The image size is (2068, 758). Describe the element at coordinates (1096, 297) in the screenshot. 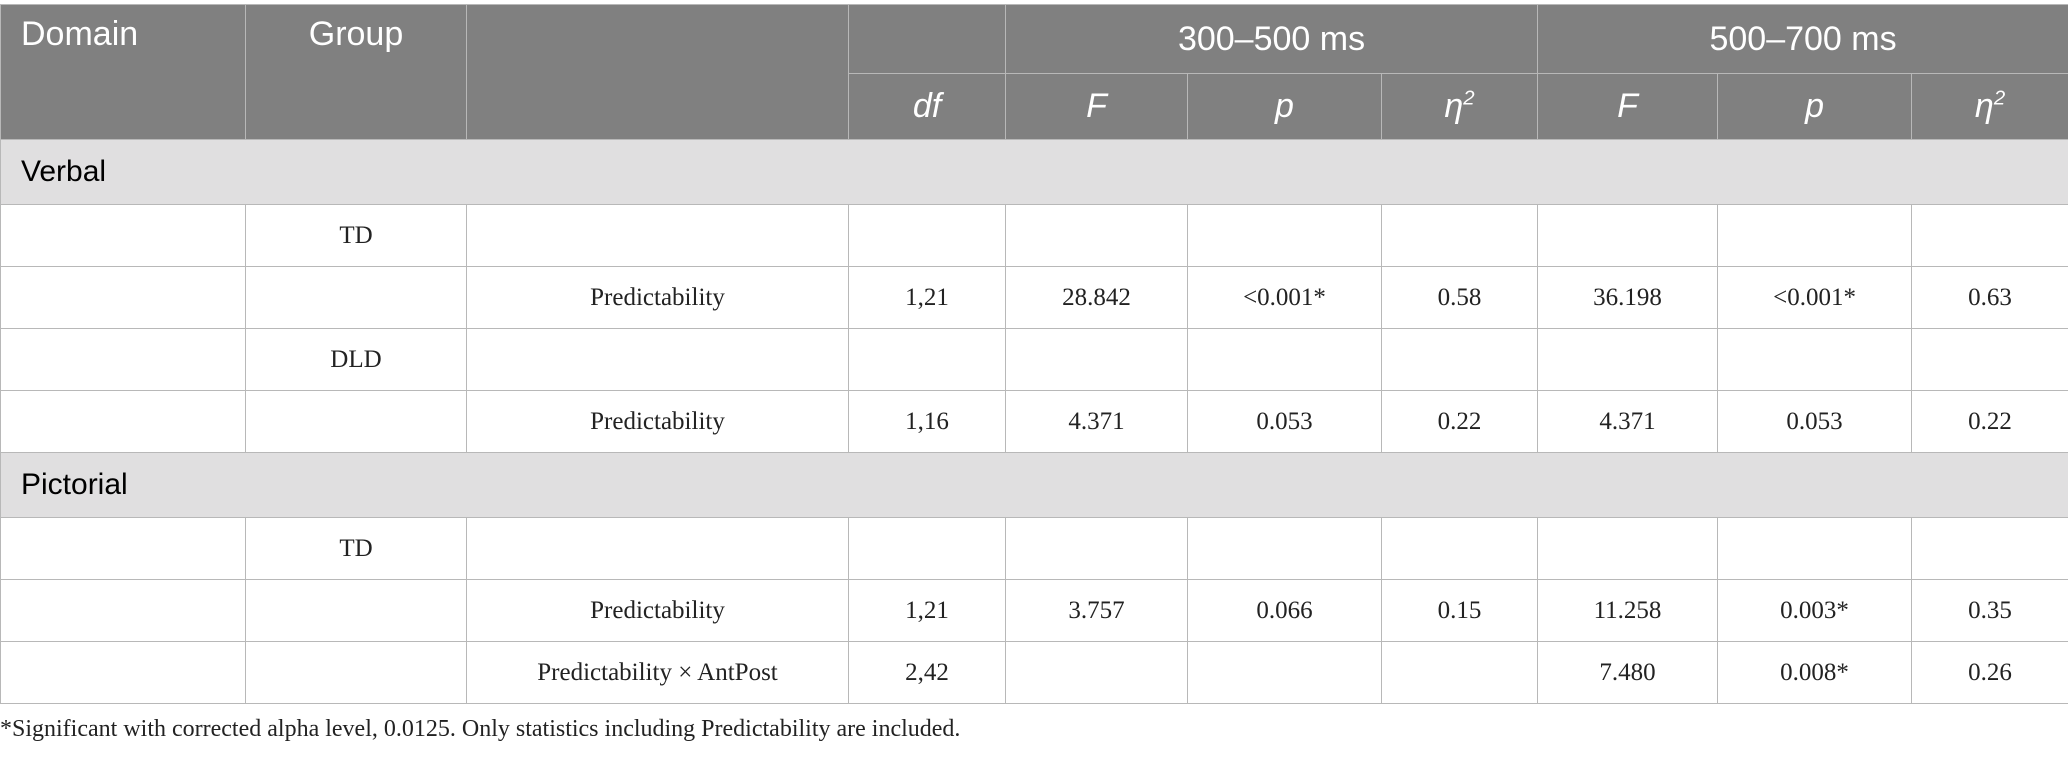

I see `cell: 28.842` at that location.